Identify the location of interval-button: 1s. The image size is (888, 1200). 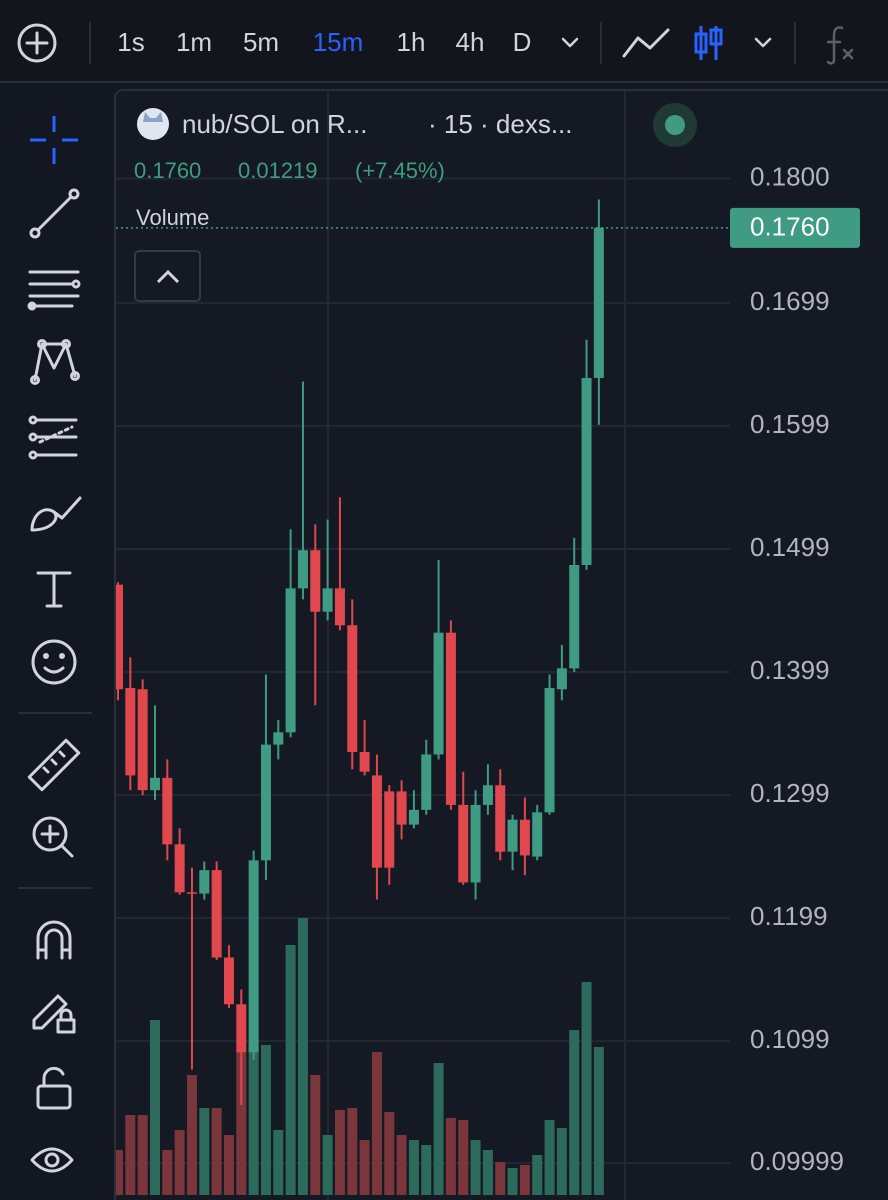
(130, 42).